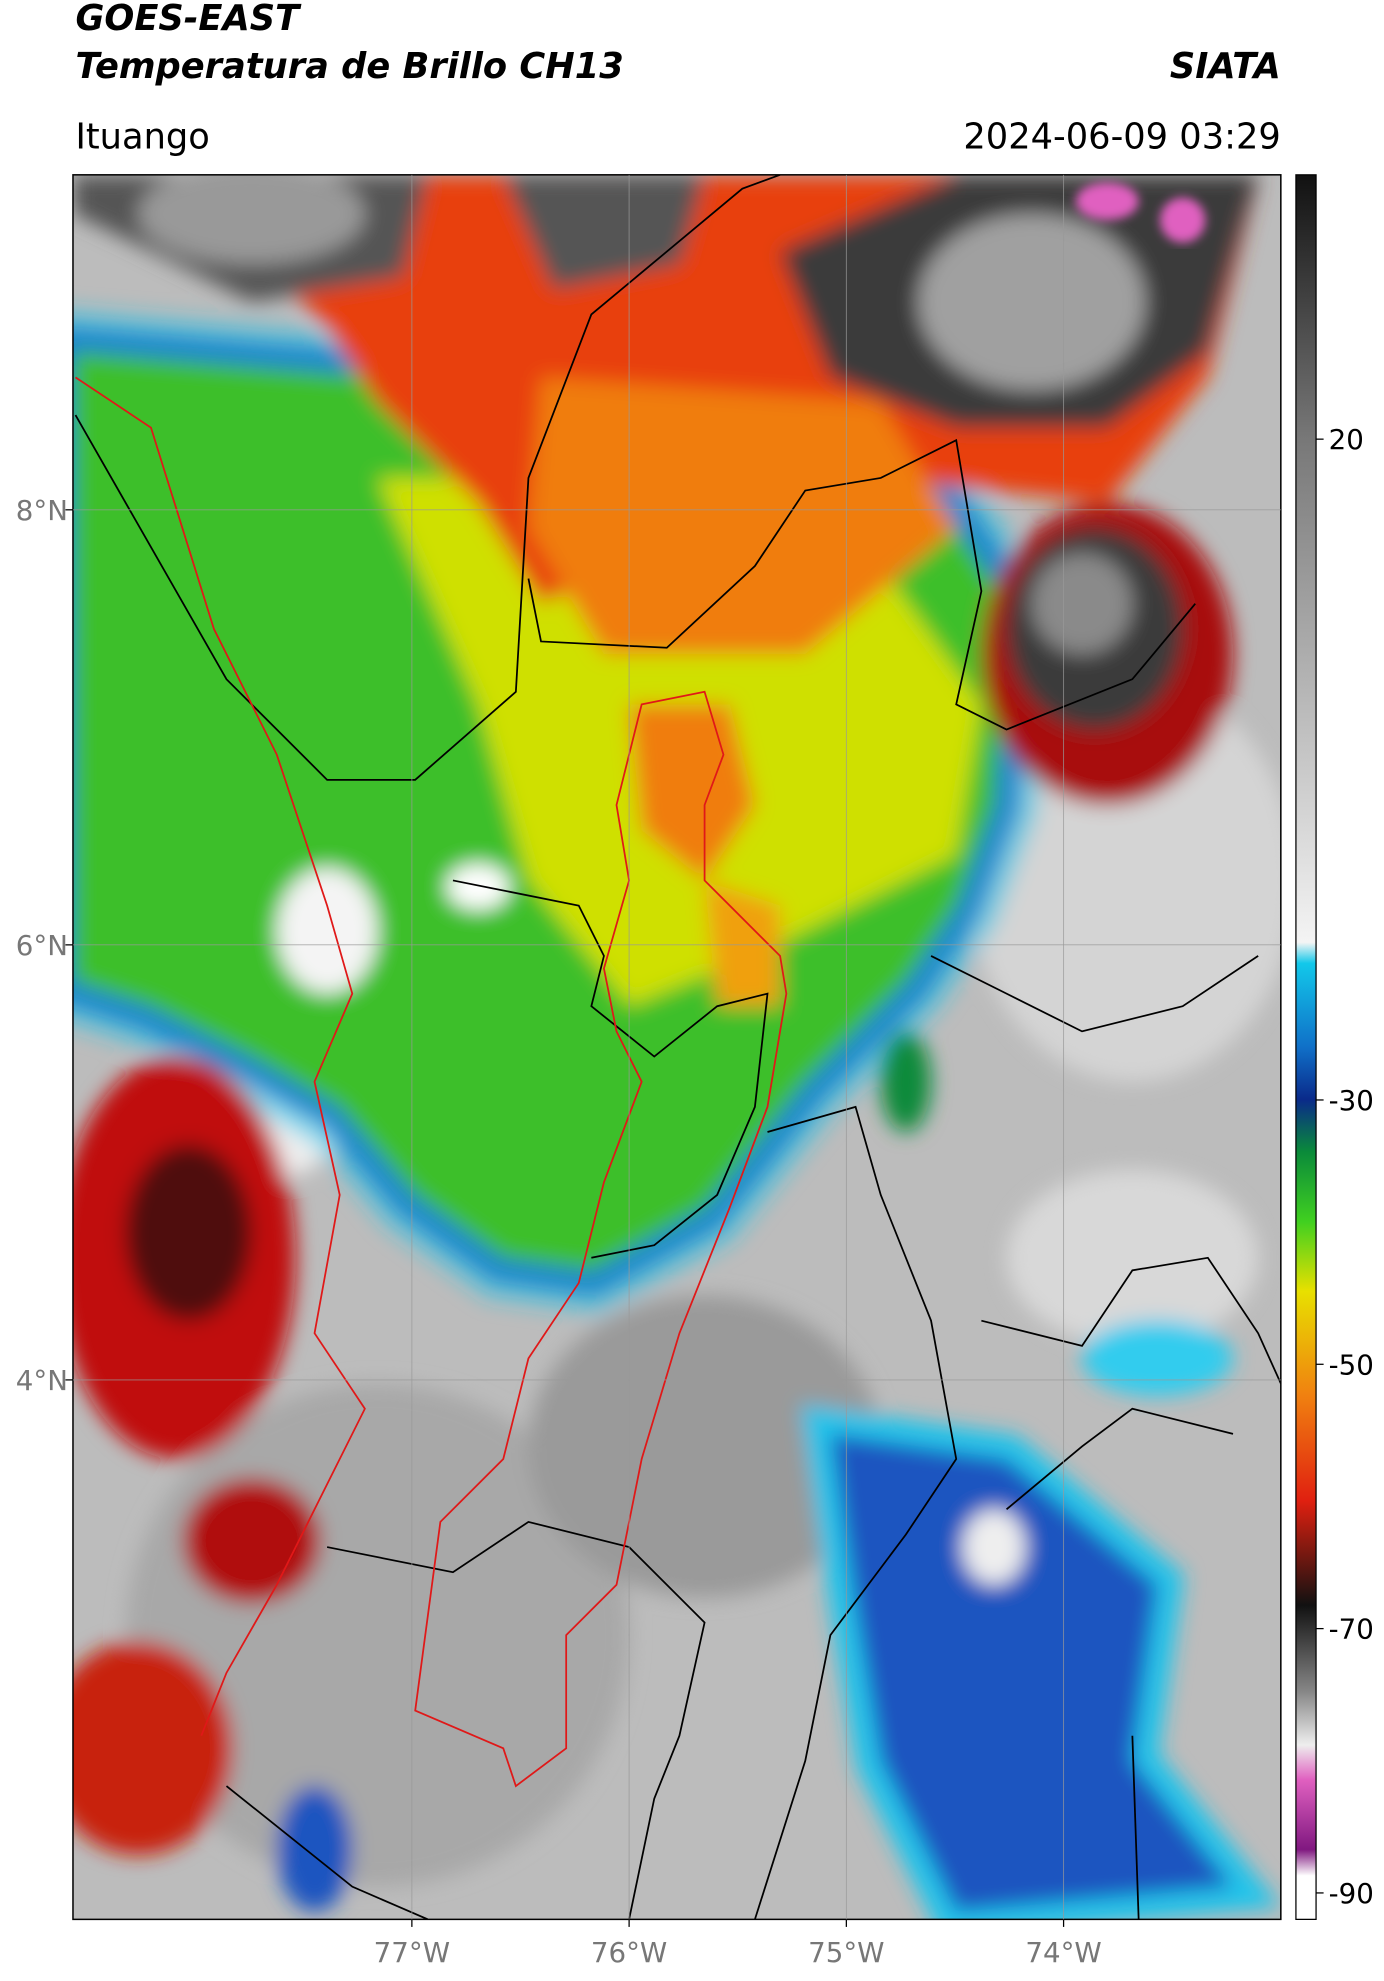 This screenshot has width=1384, height=1981. What do you see at coordinates (1351, 1629) in the screenshot?
I see `colorbar-tick-label: -70` at bounding box center [1351, 1629].